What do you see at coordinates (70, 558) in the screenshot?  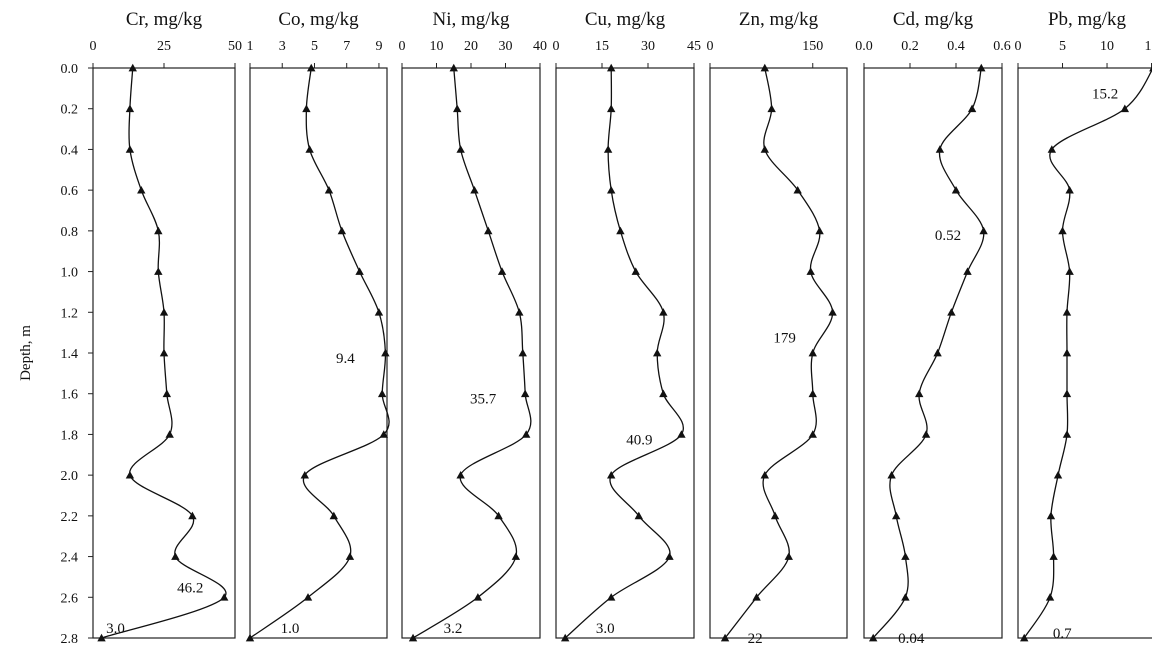 I see `y-tick-label: 2.4` at bounding box center [70, 558].